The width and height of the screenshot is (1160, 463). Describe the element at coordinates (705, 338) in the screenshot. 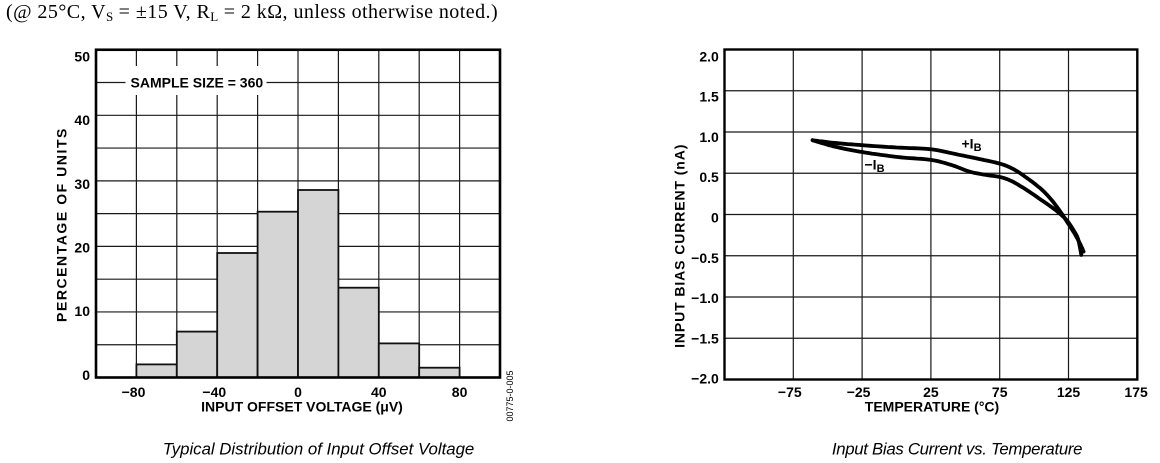

I see `svg-text: −1.5` at that location.